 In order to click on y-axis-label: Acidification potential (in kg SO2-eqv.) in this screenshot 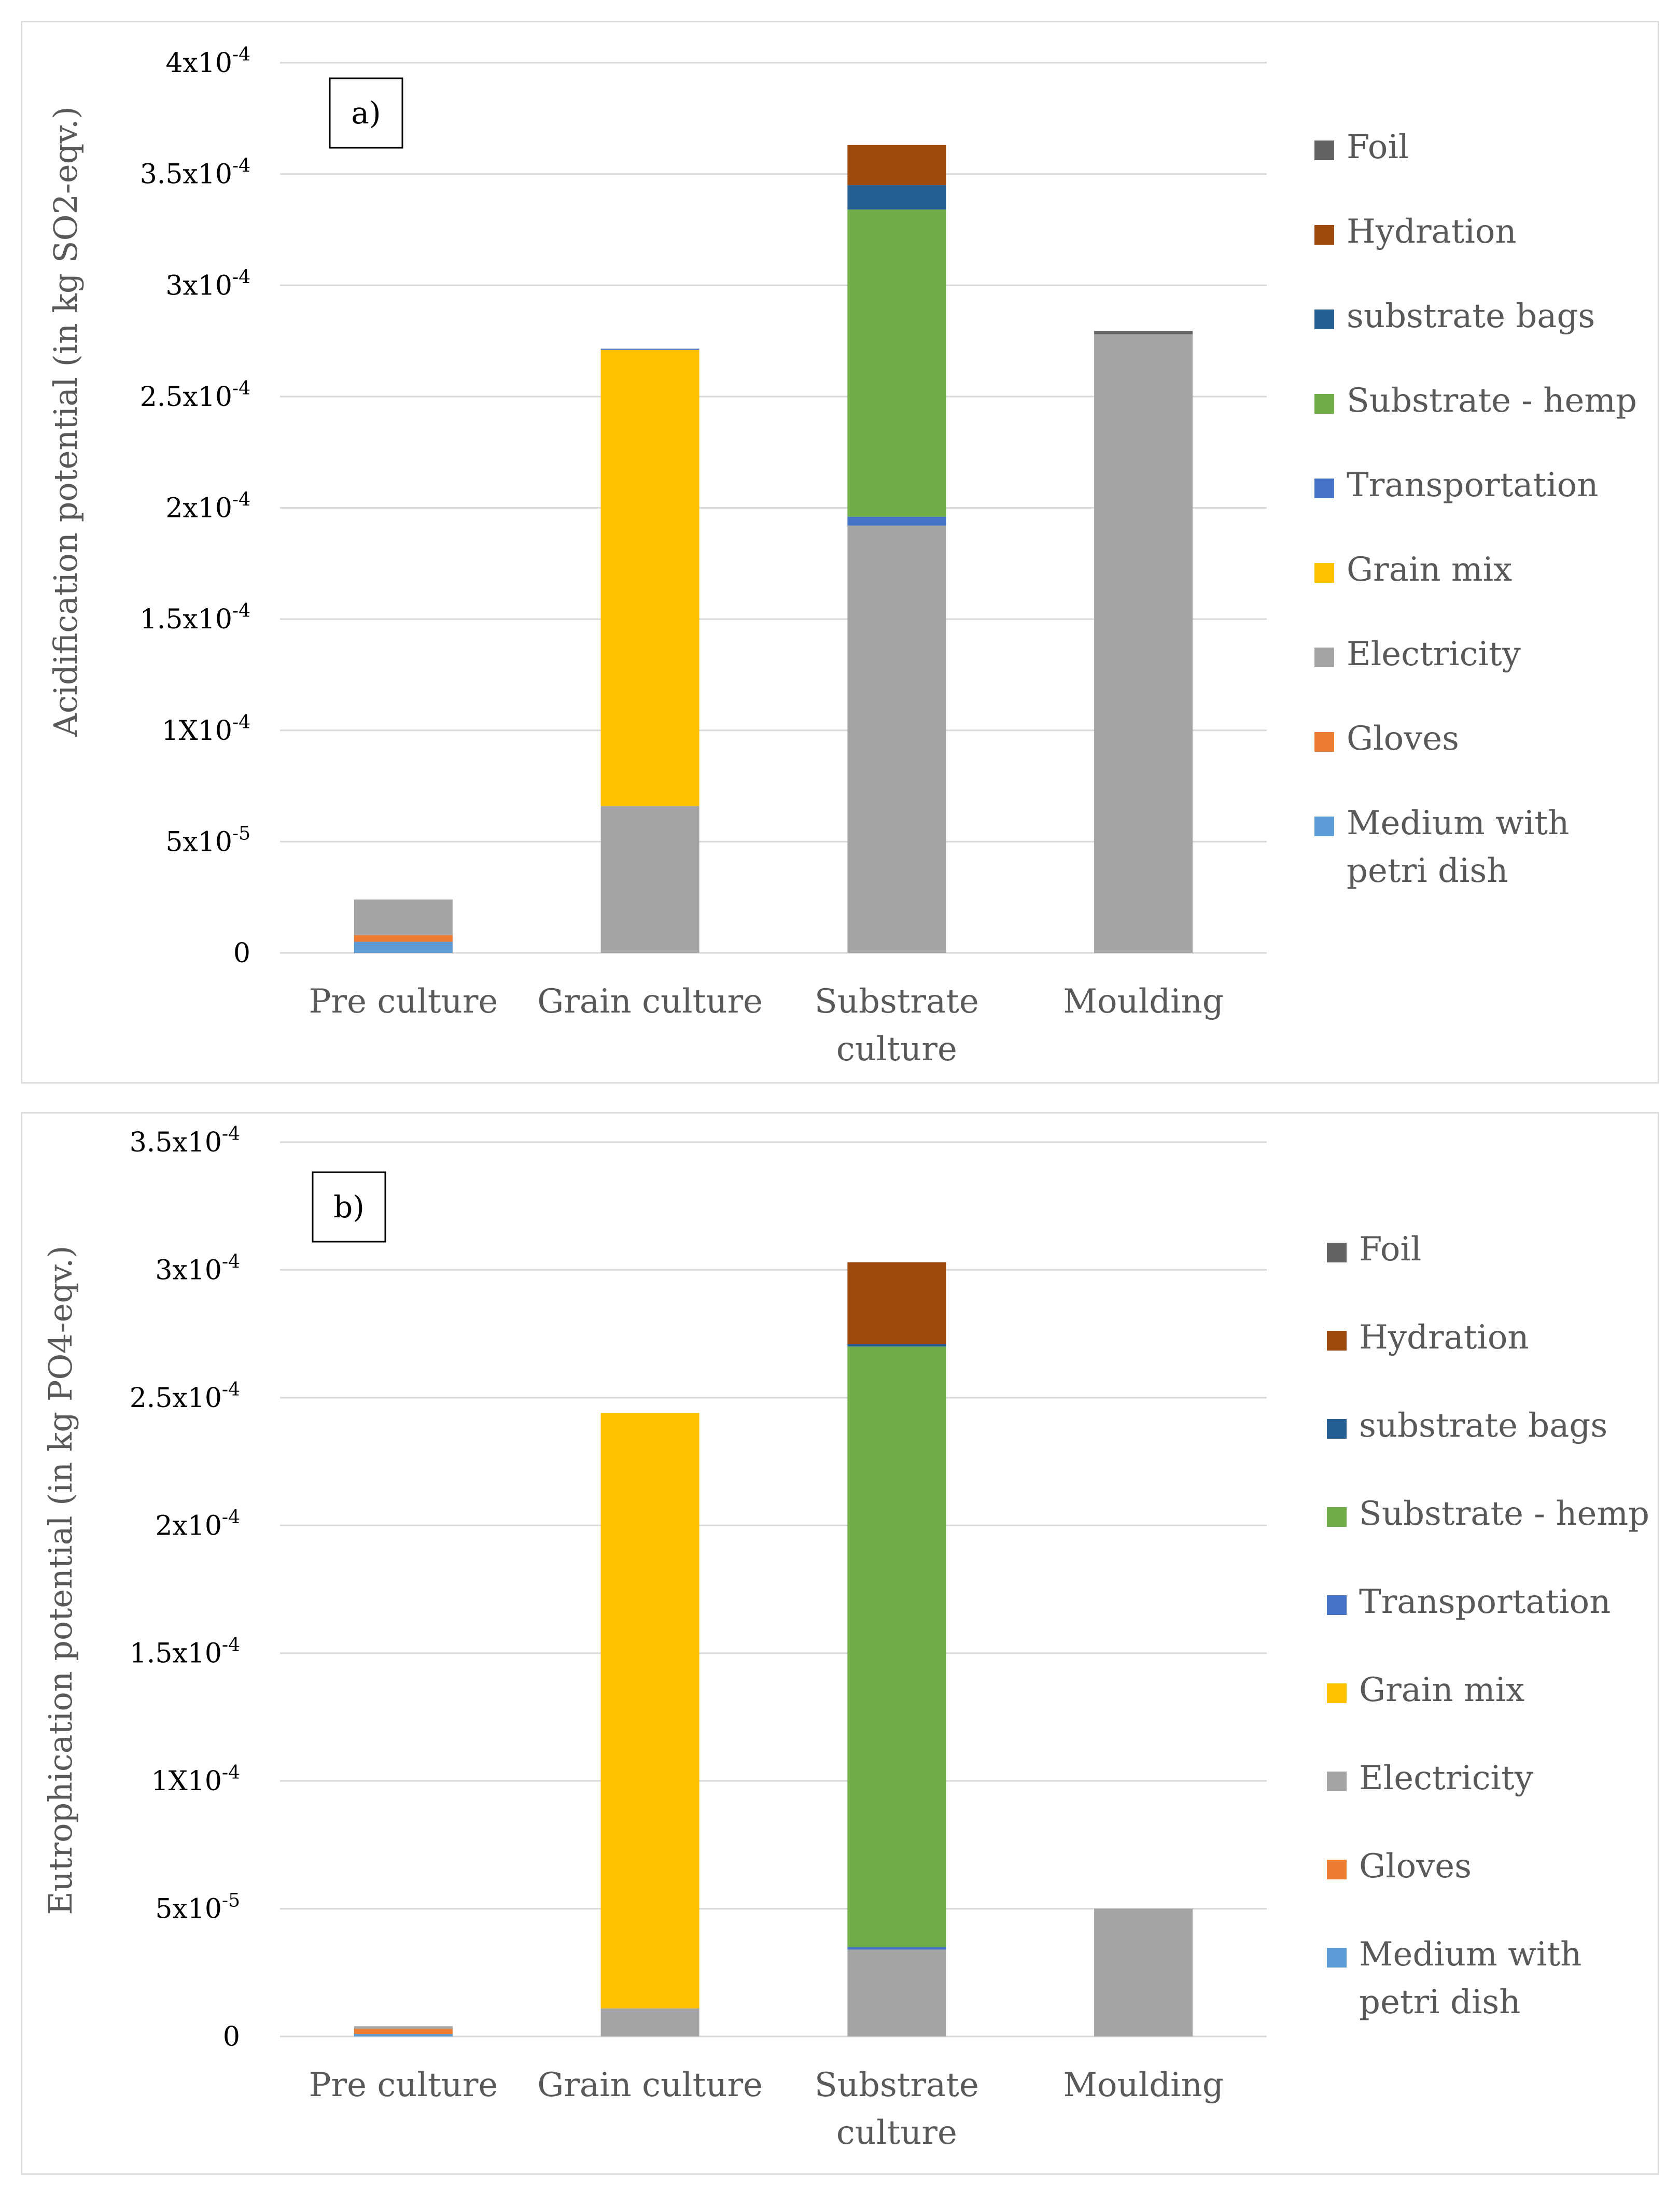, I will do `click(66, 421)`.